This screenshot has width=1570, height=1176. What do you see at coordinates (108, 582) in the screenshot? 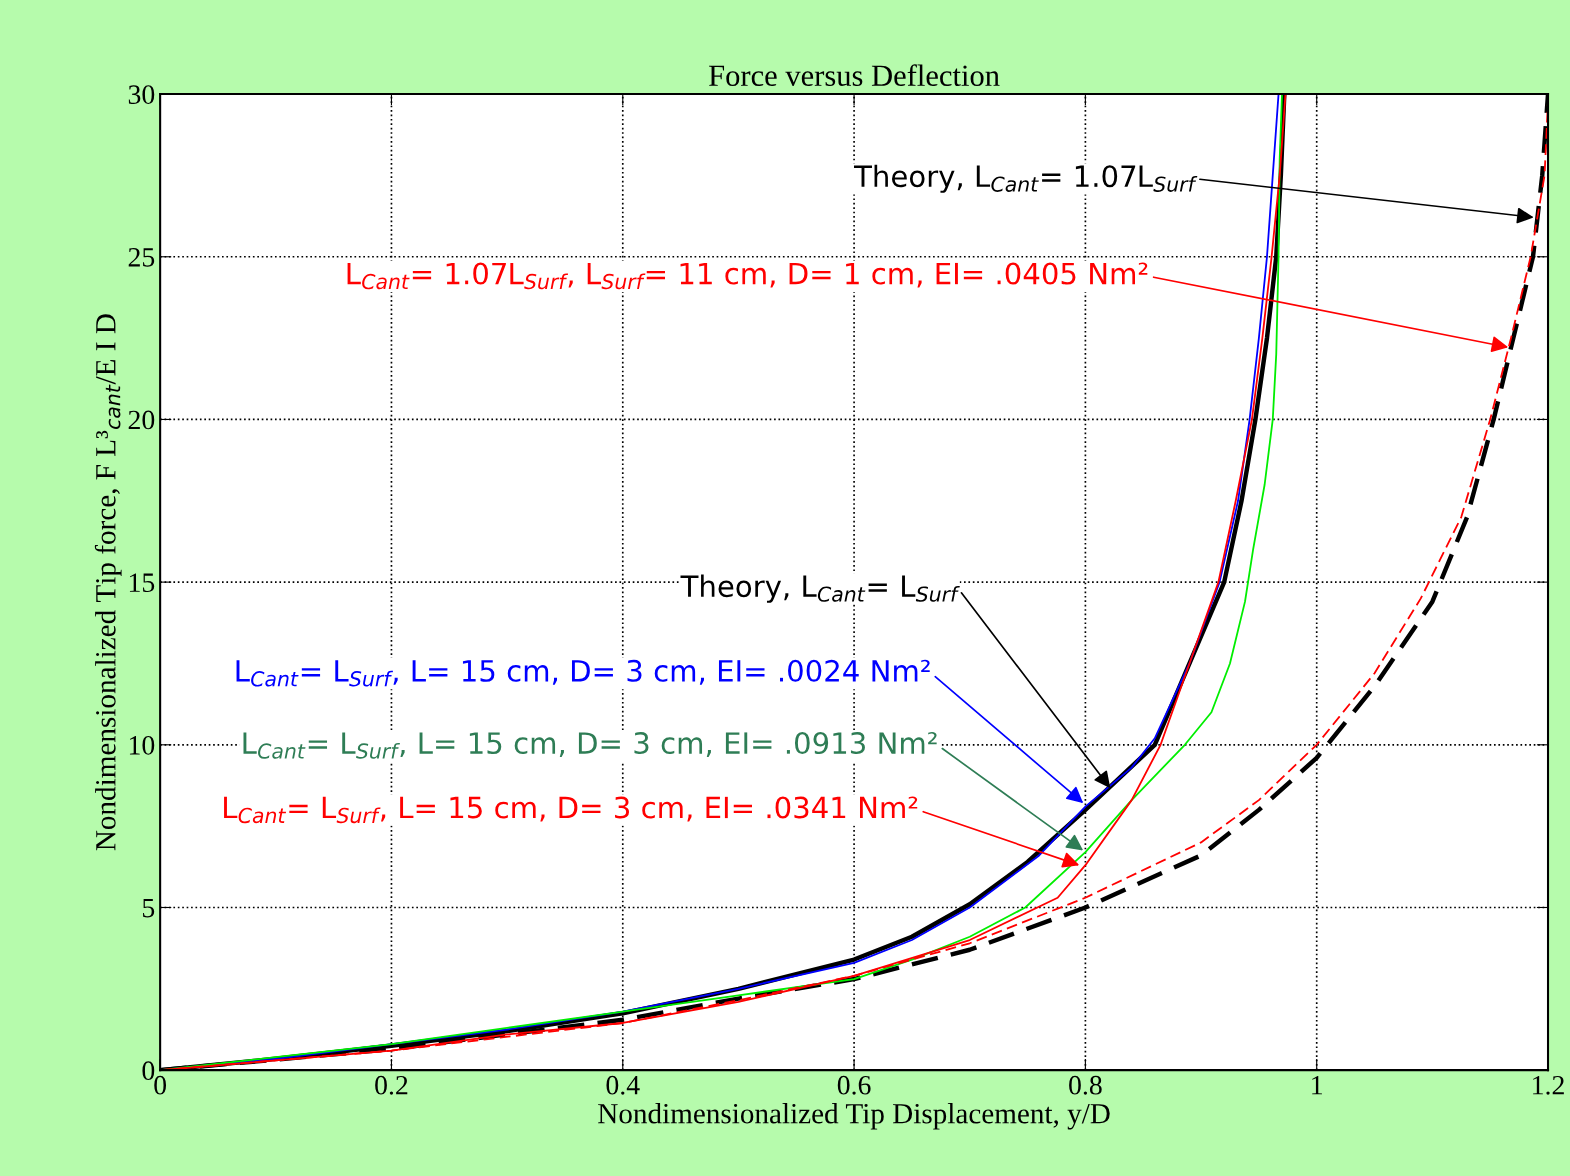
I see `y-axis-title: Nondimensionalized Tip force, F L³$_{cant}$/E I D` at bounding box center [108, 582].